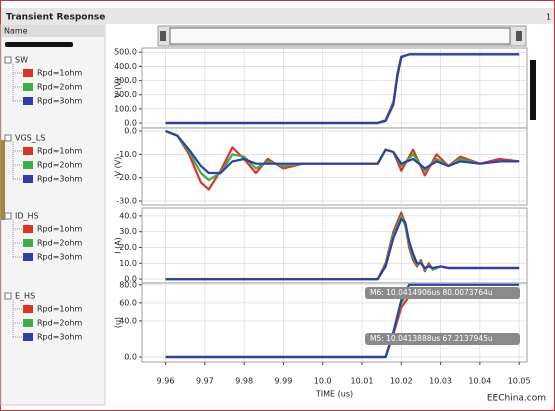 The image size is (555, 411). What do you see at coordinates (244, 381) in the screenshot?
I see `x-tick-label: 9.98` at bounding box center [244, 381].